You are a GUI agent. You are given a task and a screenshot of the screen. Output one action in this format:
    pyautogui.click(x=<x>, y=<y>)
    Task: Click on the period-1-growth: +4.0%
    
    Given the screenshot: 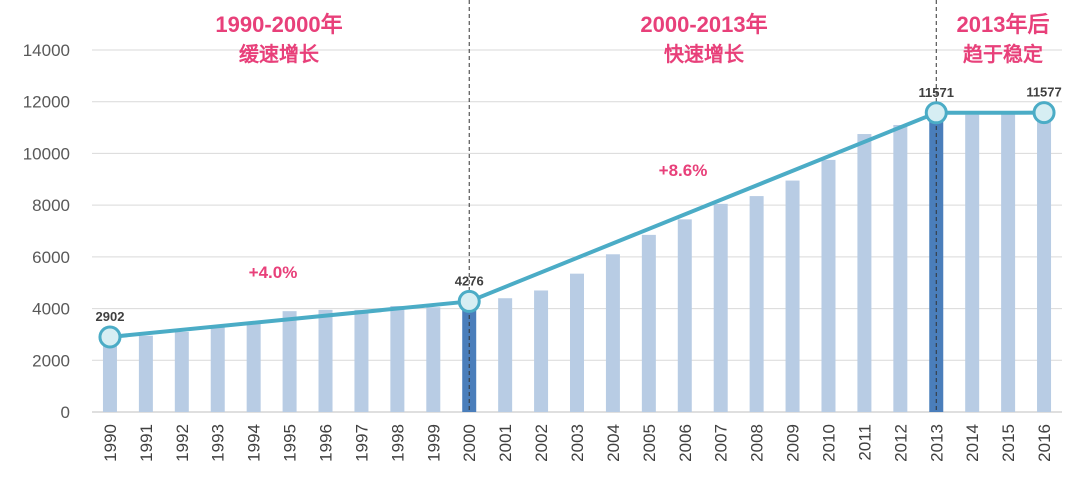 What is the action you would take?
    pyautogui.click(x=273, y=272)
    